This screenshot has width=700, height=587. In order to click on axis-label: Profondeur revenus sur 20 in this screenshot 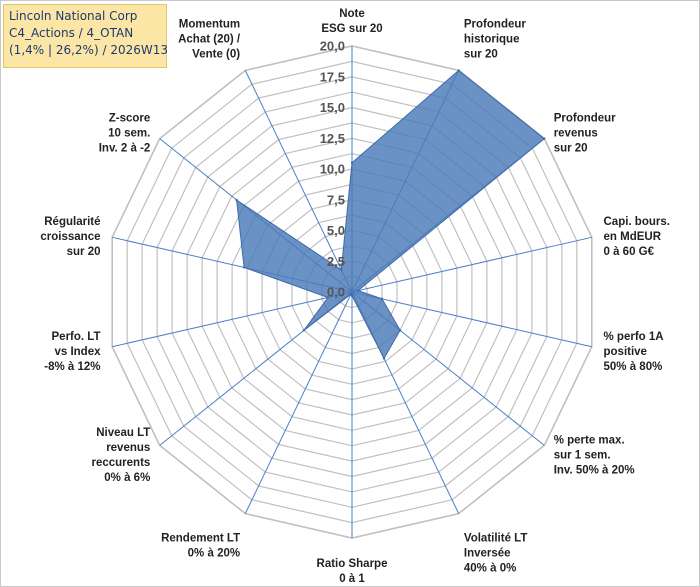, I will do `click(585, 134)`.